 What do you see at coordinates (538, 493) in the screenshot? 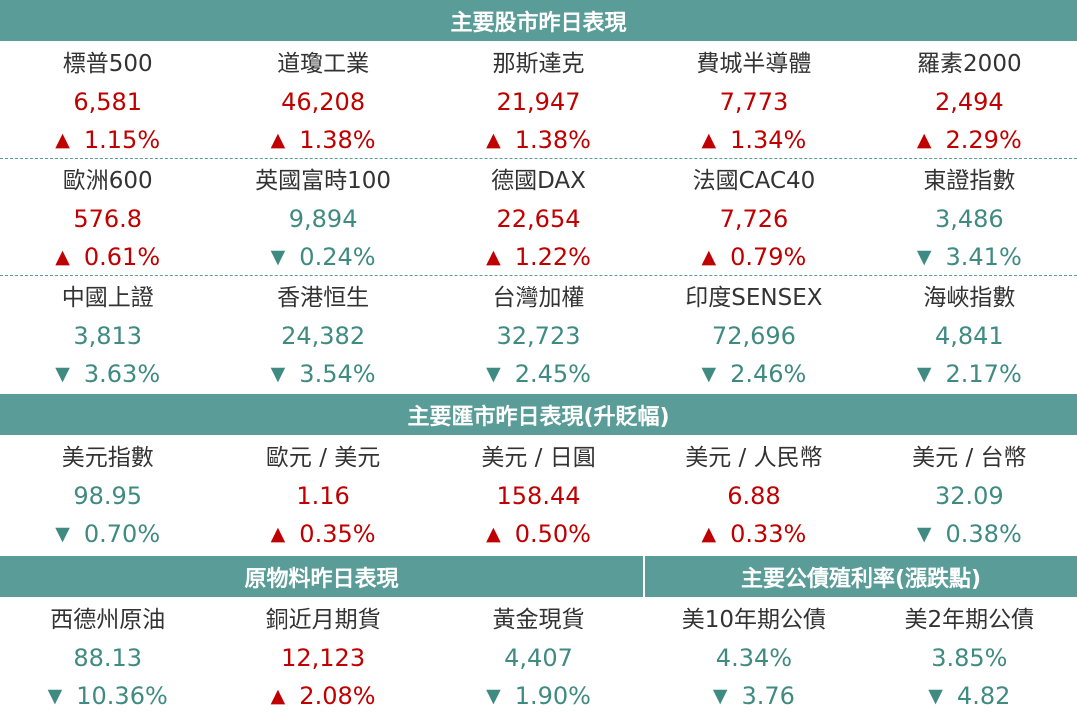
I see `market-cell: 美元 / 日圓 158.44 ▲ 0.50%` at bounding box center [538, 493].